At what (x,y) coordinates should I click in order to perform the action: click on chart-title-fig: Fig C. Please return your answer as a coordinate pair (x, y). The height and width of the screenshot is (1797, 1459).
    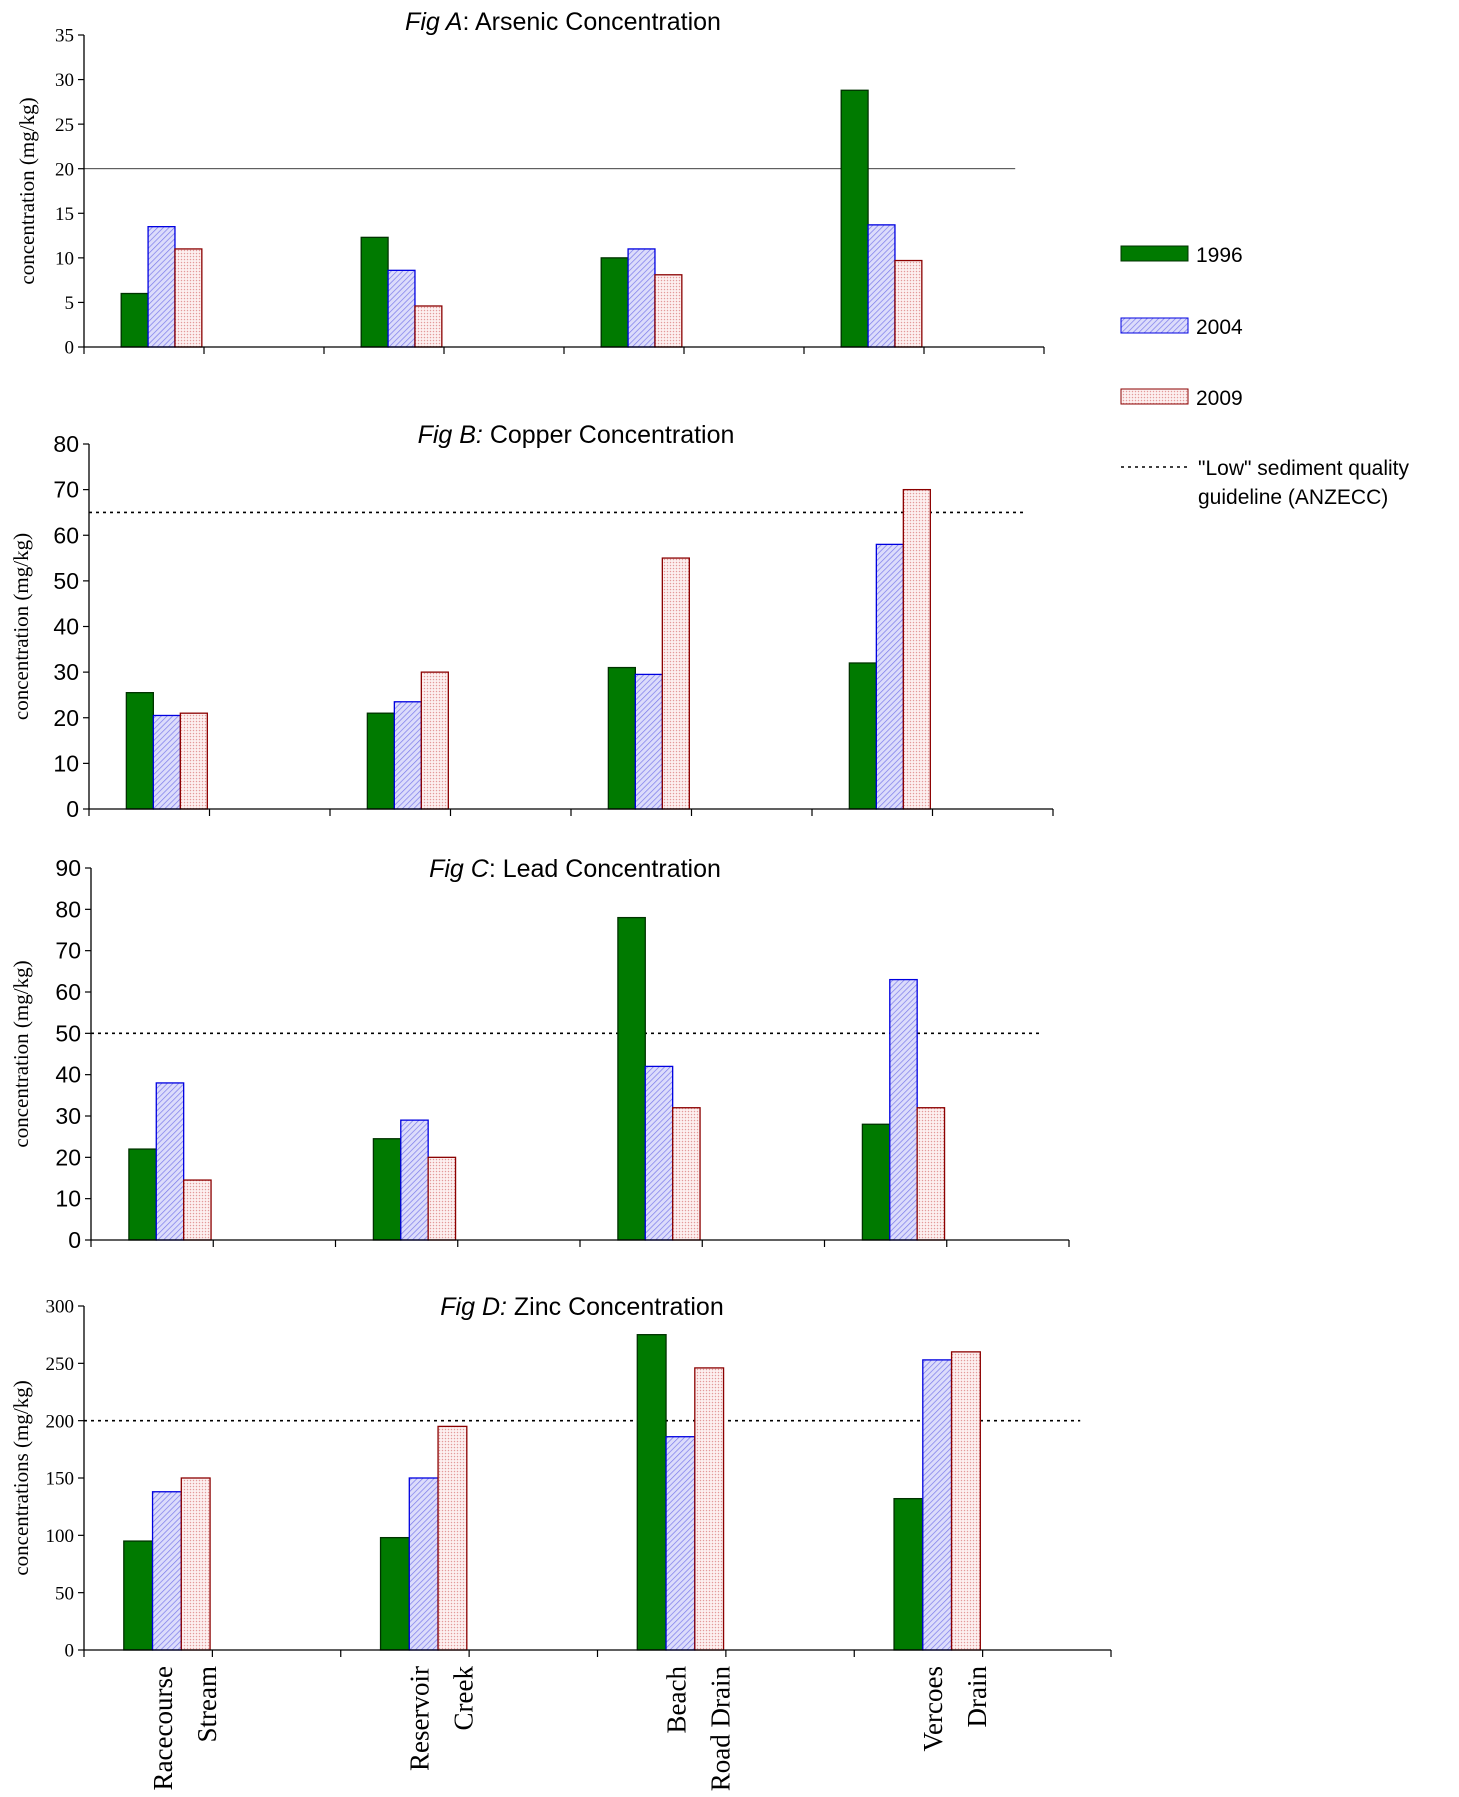
    Looking at the image, I should click on (459, 869).